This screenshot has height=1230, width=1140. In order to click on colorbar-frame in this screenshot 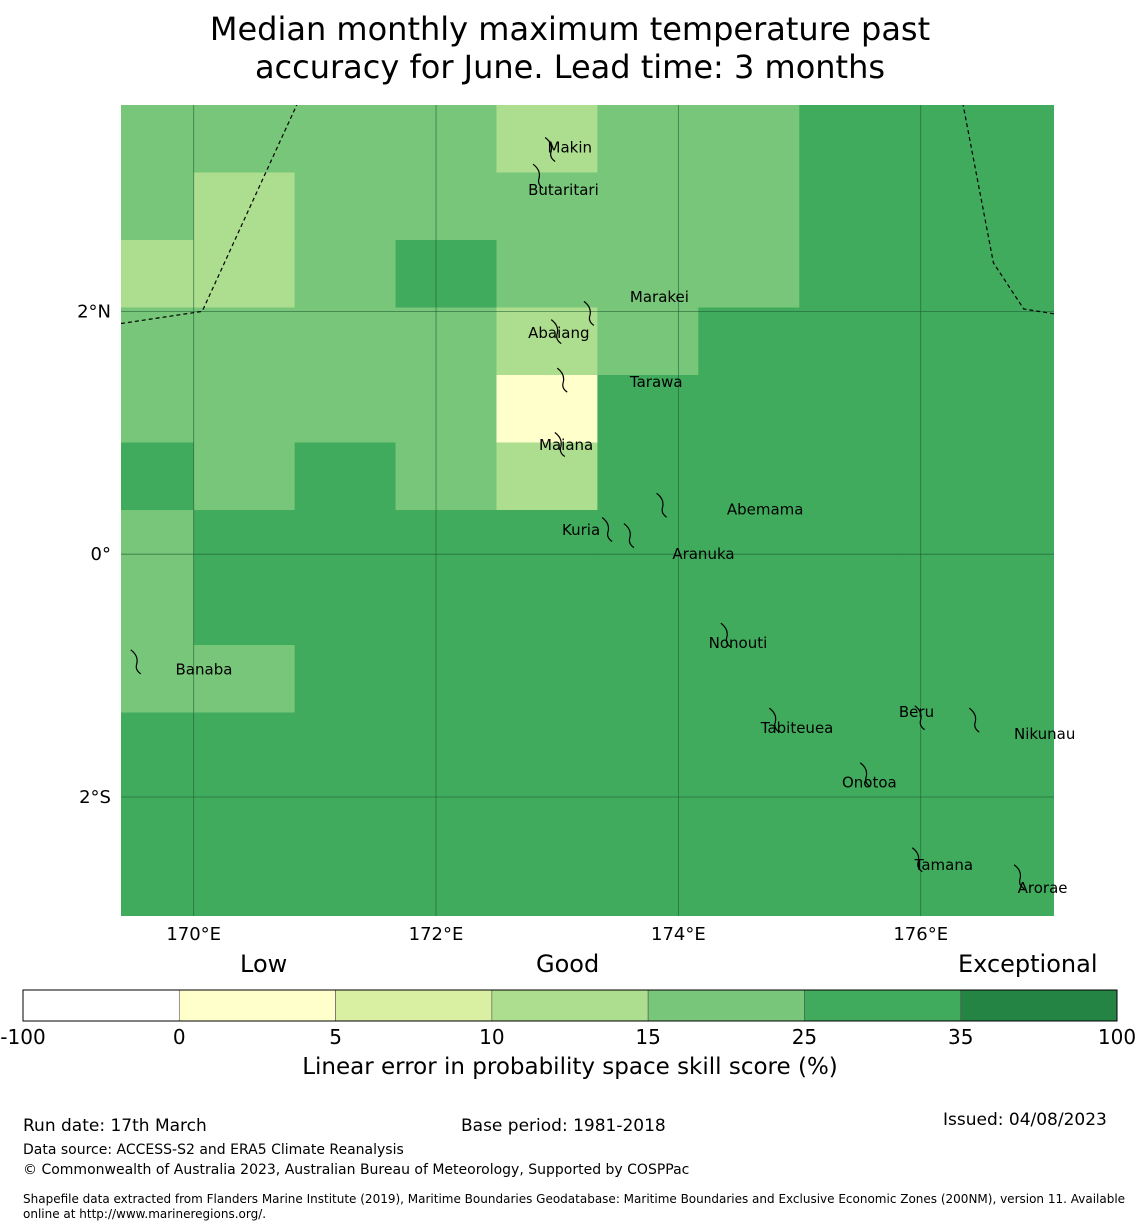, I will do `click(570, 1005)`.